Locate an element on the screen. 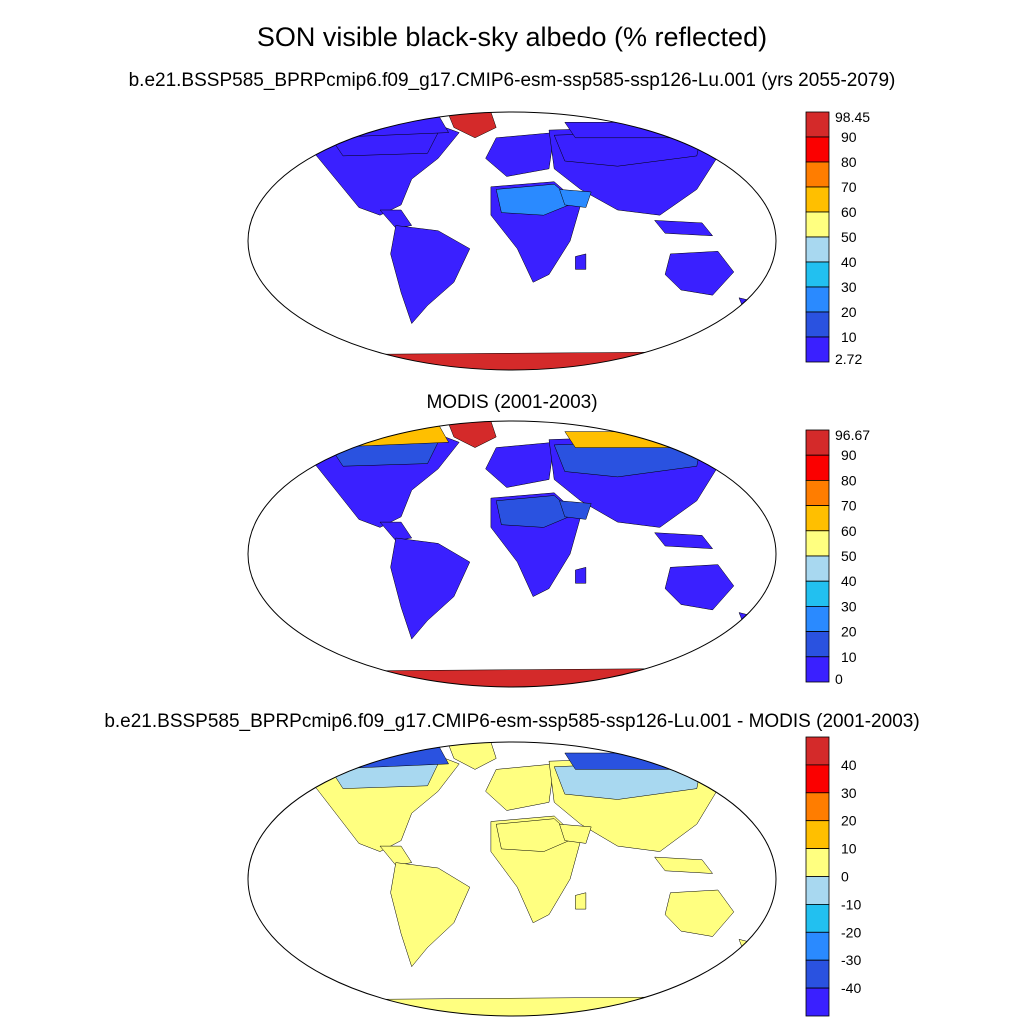 The image size is (1024, 1024). colorbar-label: 96.67 is located at coordinates (852, 435).